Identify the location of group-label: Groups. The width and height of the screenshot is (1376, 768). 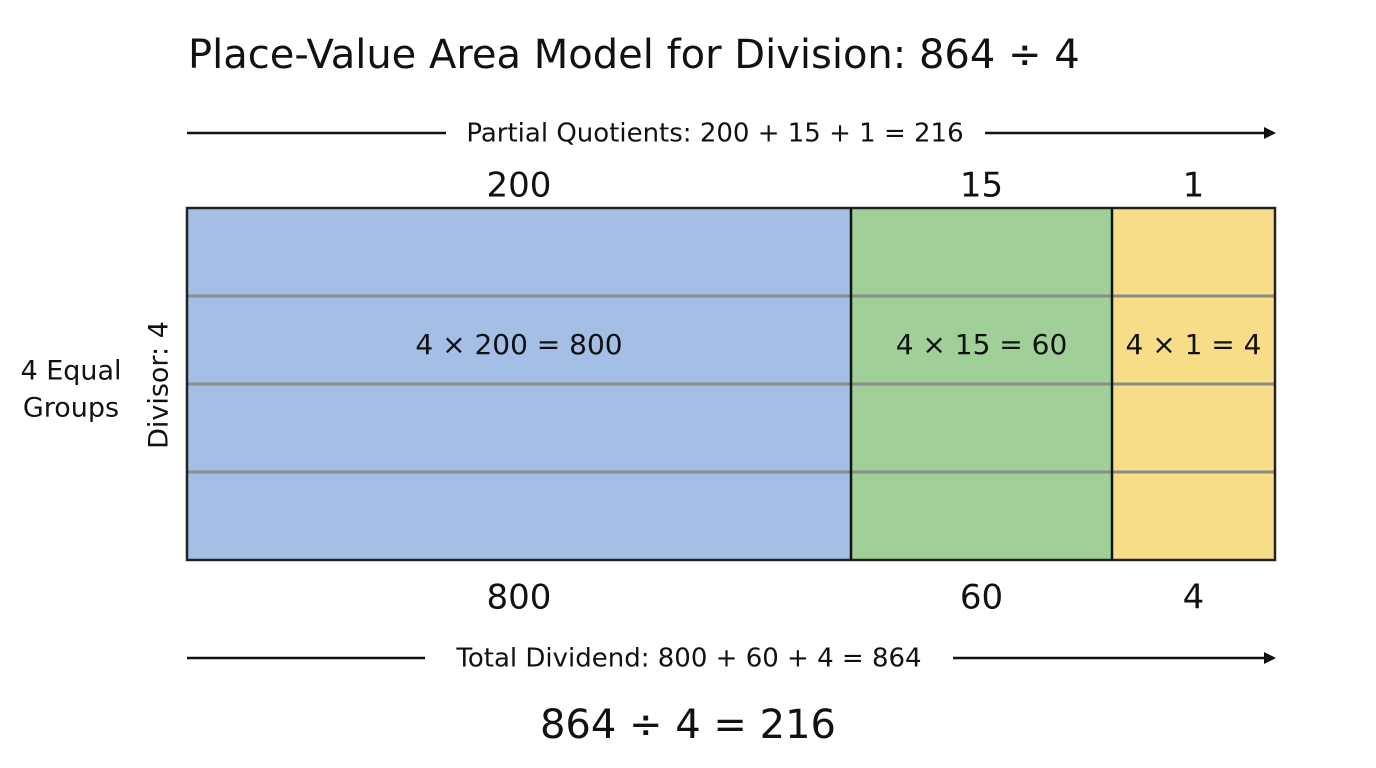
(71, 408).